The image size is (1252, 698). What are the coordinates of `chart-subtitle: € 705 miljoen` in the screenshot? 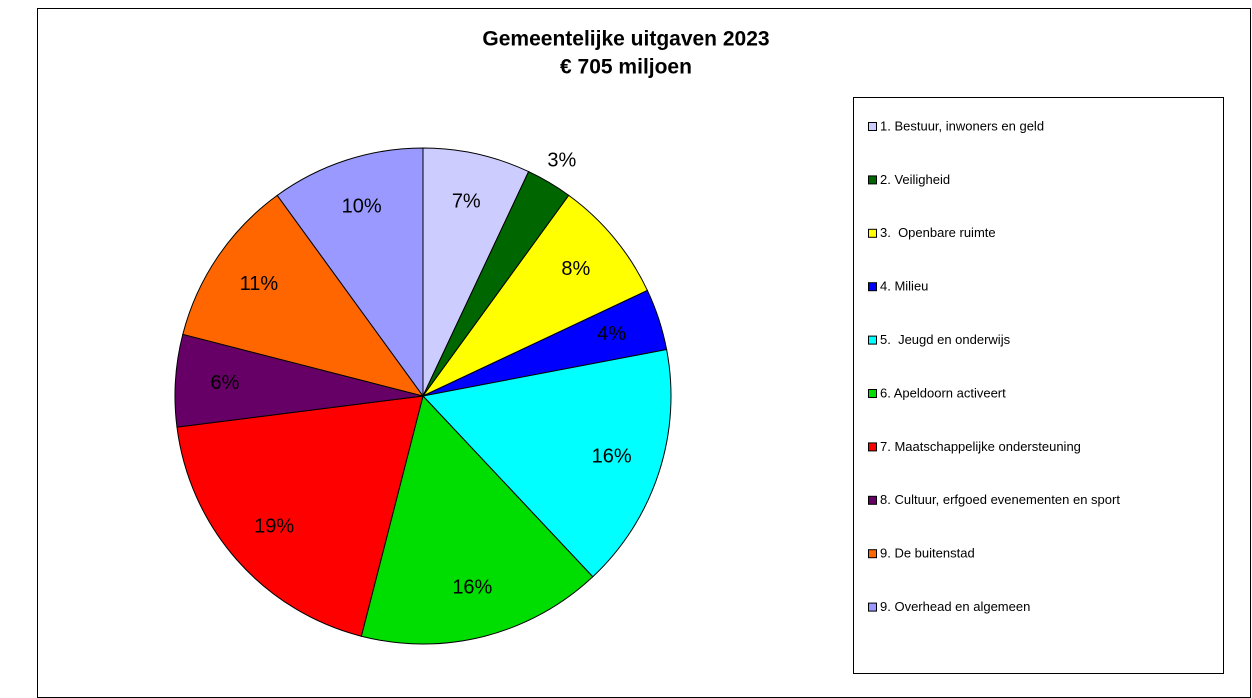 It's located at (626, 67).